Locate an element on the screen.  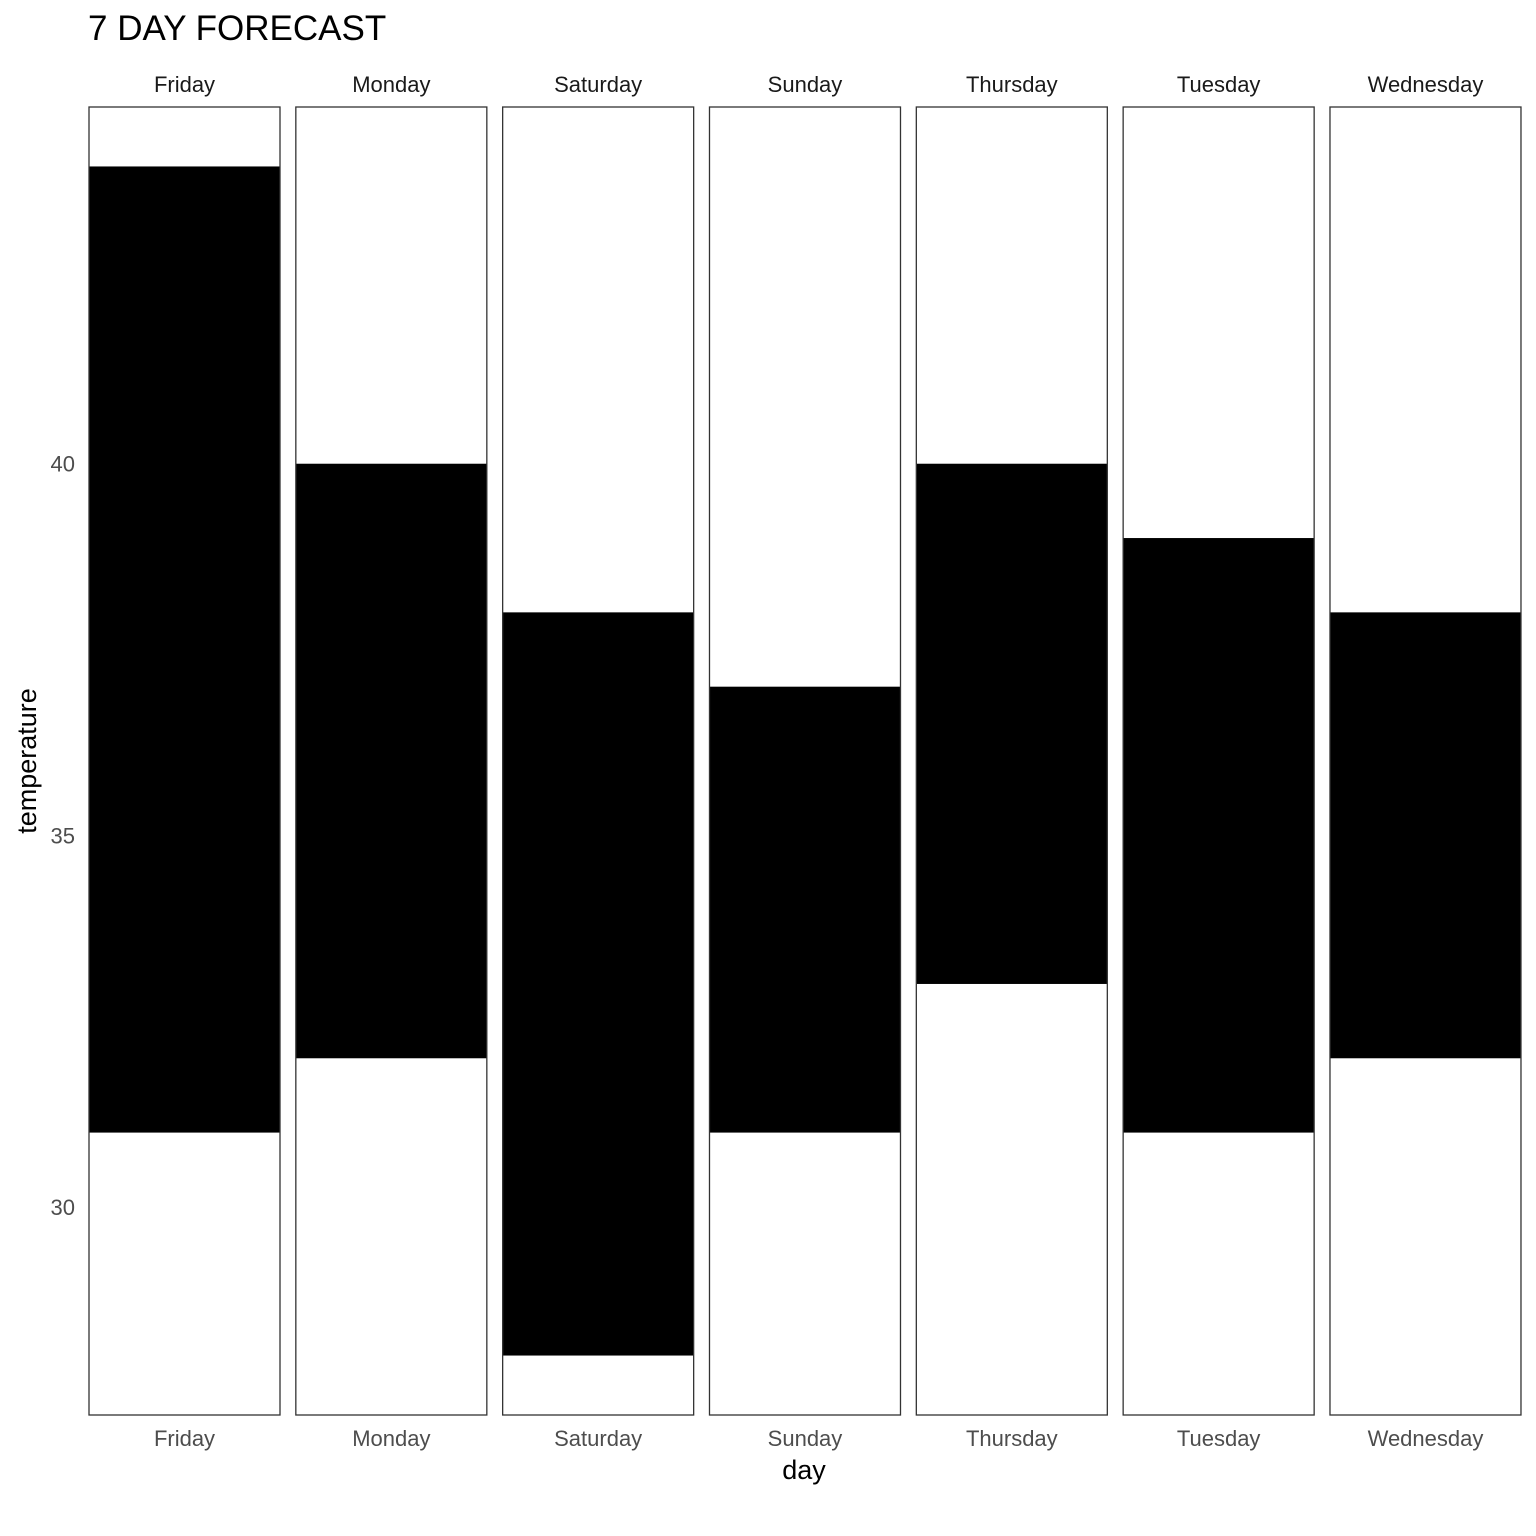
facet-panel: Friday Friday is located at coordinates (184, 761).